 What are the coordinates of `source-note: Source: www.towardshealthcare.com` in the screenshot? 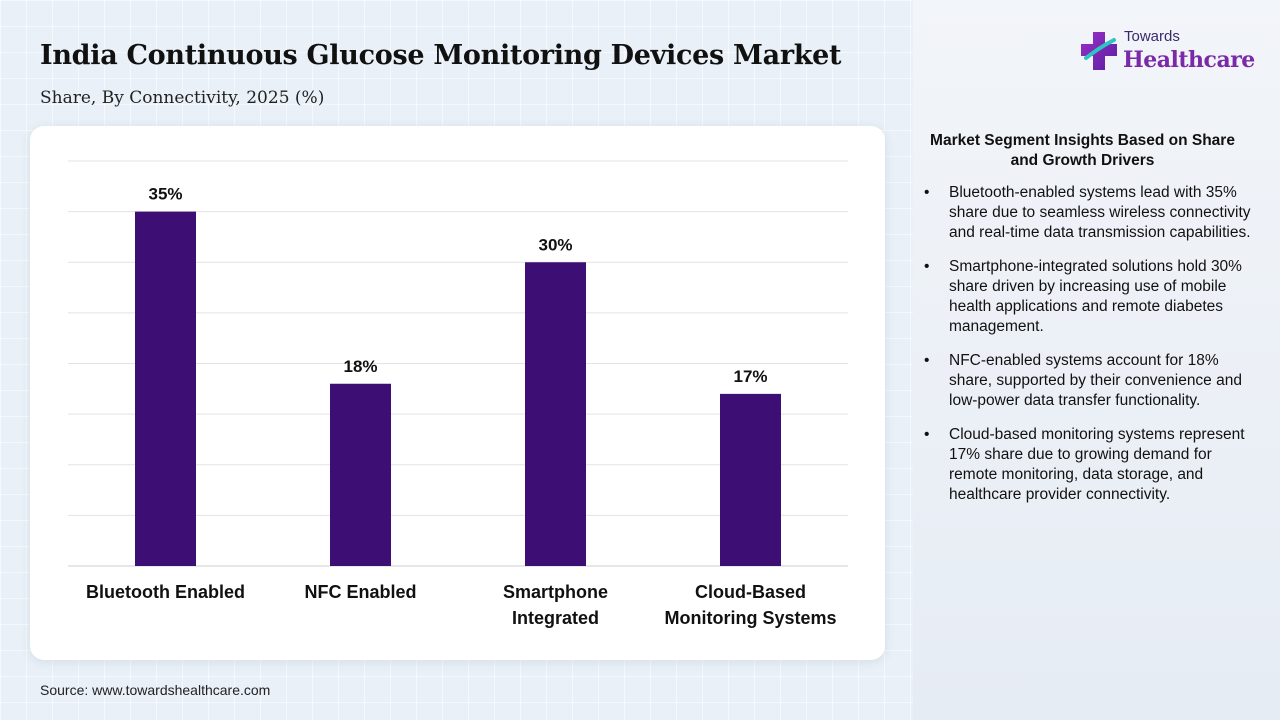 It's located at (155, 690).